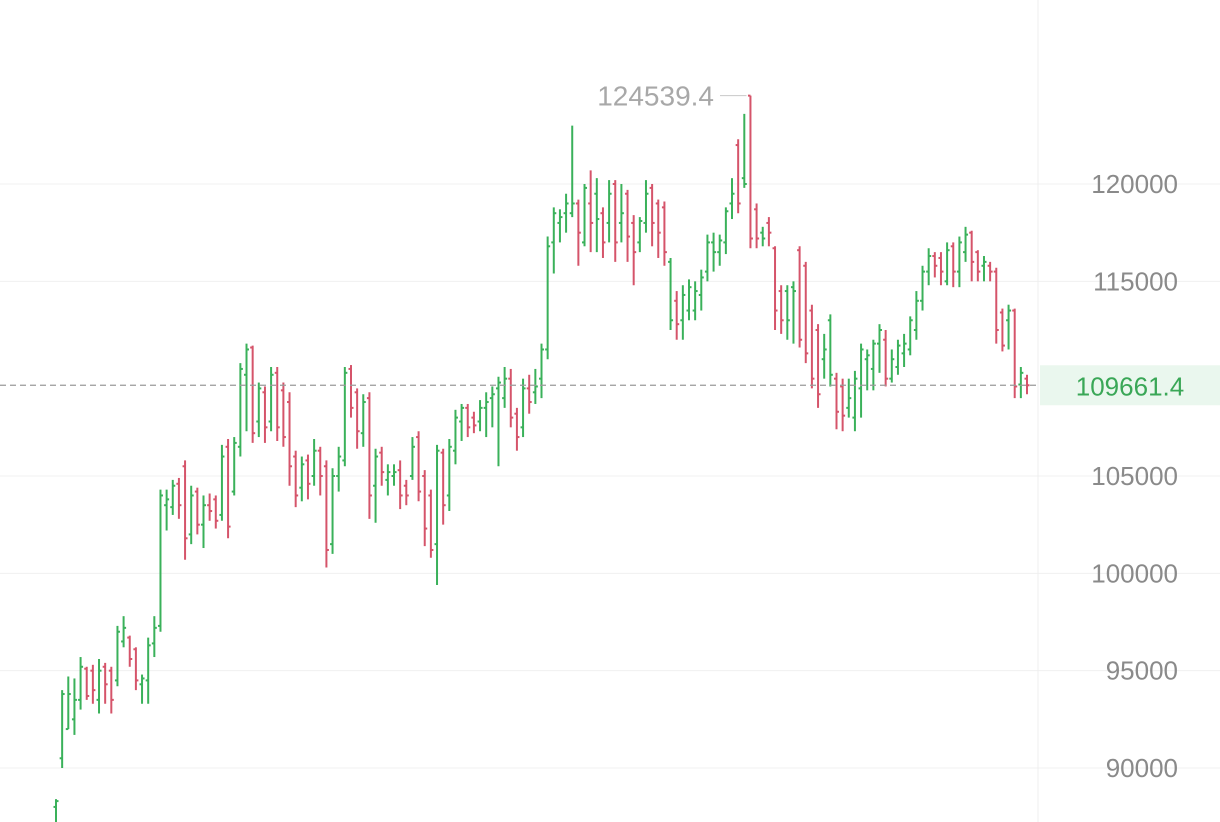 Image resolution: width=1220 pixels, height=822 pixels. I want to click on y-tick-label: 105000, so click(1134, 476).